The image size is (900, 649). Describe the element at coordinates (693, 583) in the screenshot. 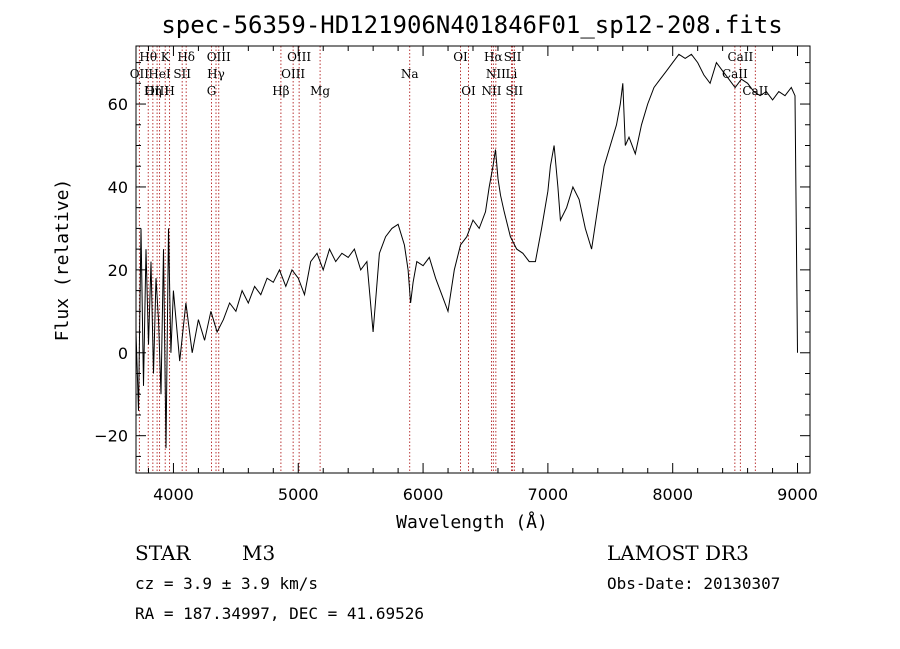

I see `obs-date: Obs-Date: 20130307` at that location.